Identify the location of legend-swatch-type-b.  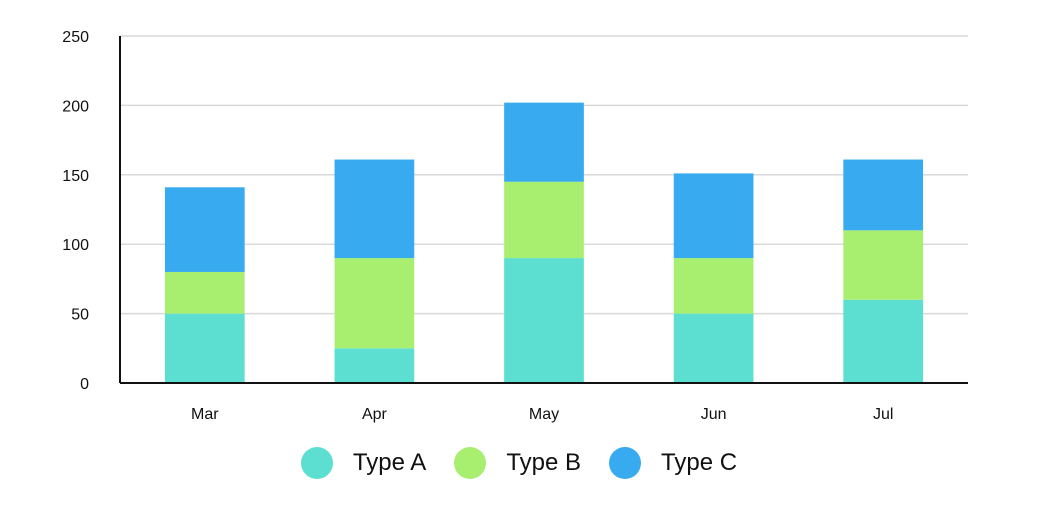
(470, 463).